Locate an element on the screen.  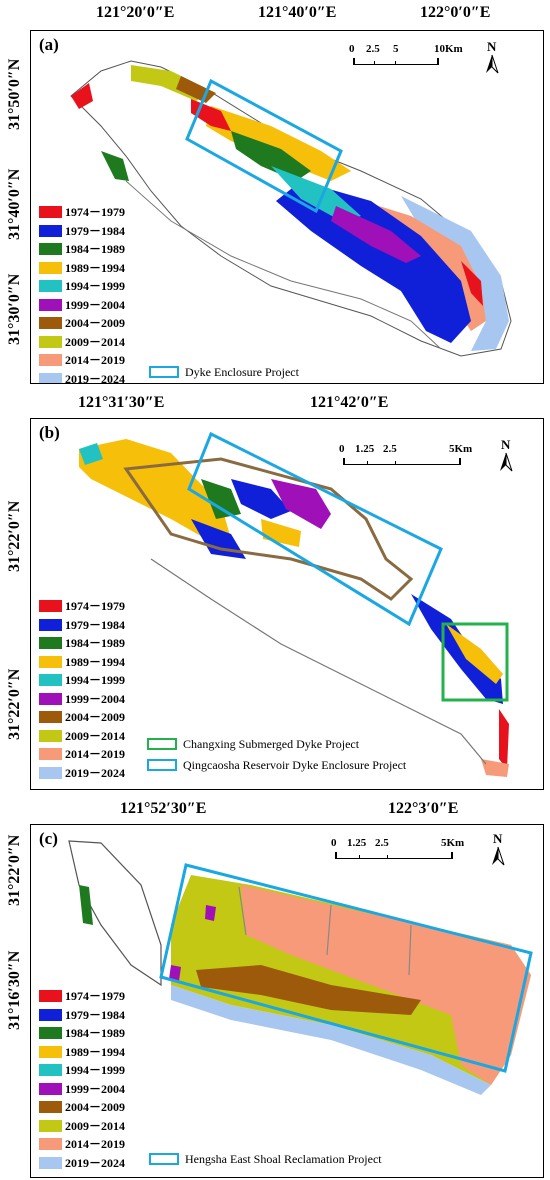
lon-tick-b-1: 121°31′30″E is located at coordinates (121, 402).